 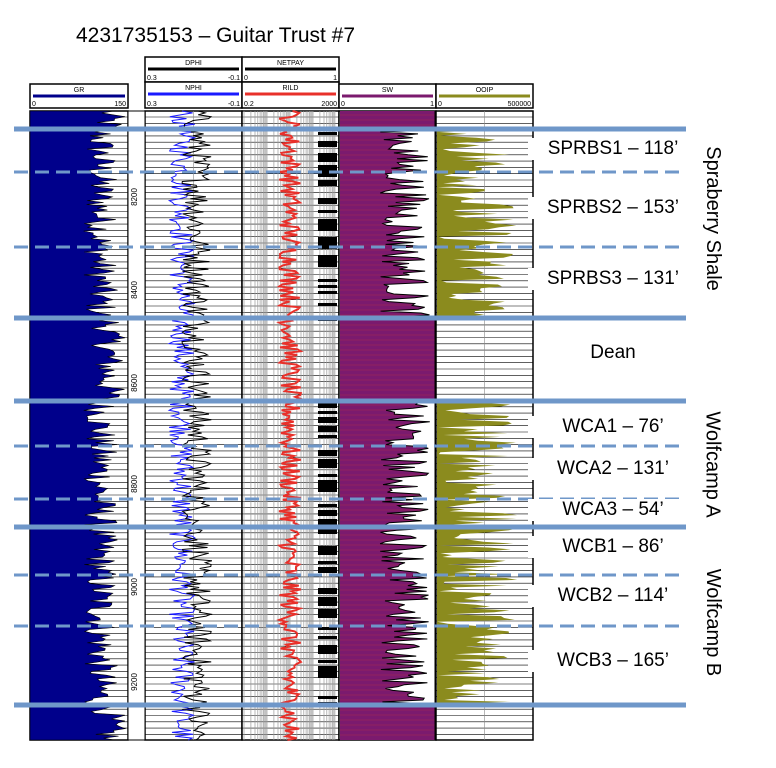 I want to click on depth-tick-label: 8200, so click(x=134, y=197).